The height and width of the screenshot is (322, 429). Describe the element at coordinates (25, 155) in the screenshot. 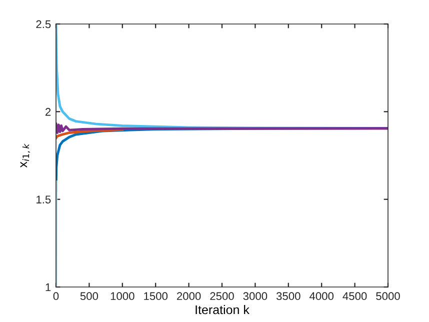

I see `y-axis-title: x$_{i1,k}$` at that location.